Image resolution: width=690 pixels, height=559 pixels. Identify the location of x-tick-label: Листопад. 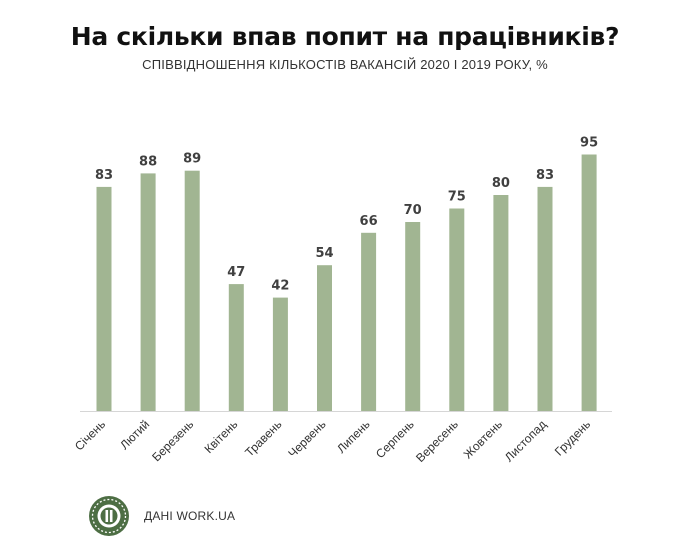
(525, 440).